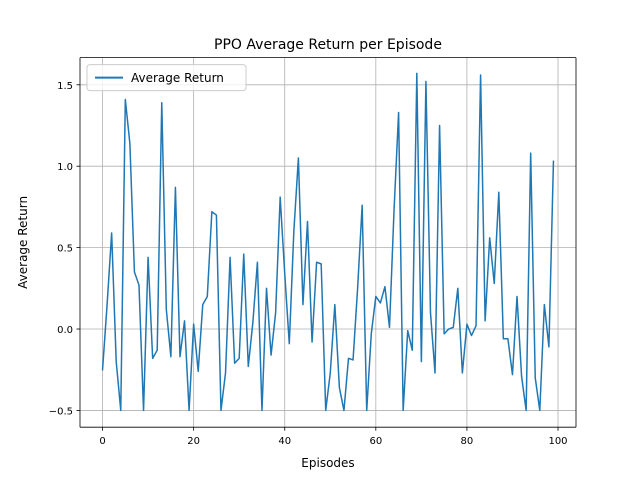 Image resolution: width=640 pixels, height=484 pixels. What do you see at coordinates (102, 441) in the screenshot?
I see `x-tick-label: 0` at bounding box center [102, 441].